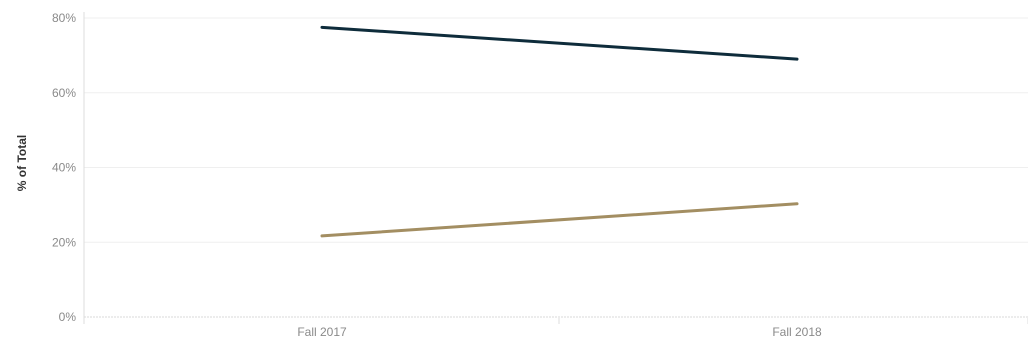 The image size is (1028, 344). I want to click on x-tick-label: Fall 2018, so click(797, 332).